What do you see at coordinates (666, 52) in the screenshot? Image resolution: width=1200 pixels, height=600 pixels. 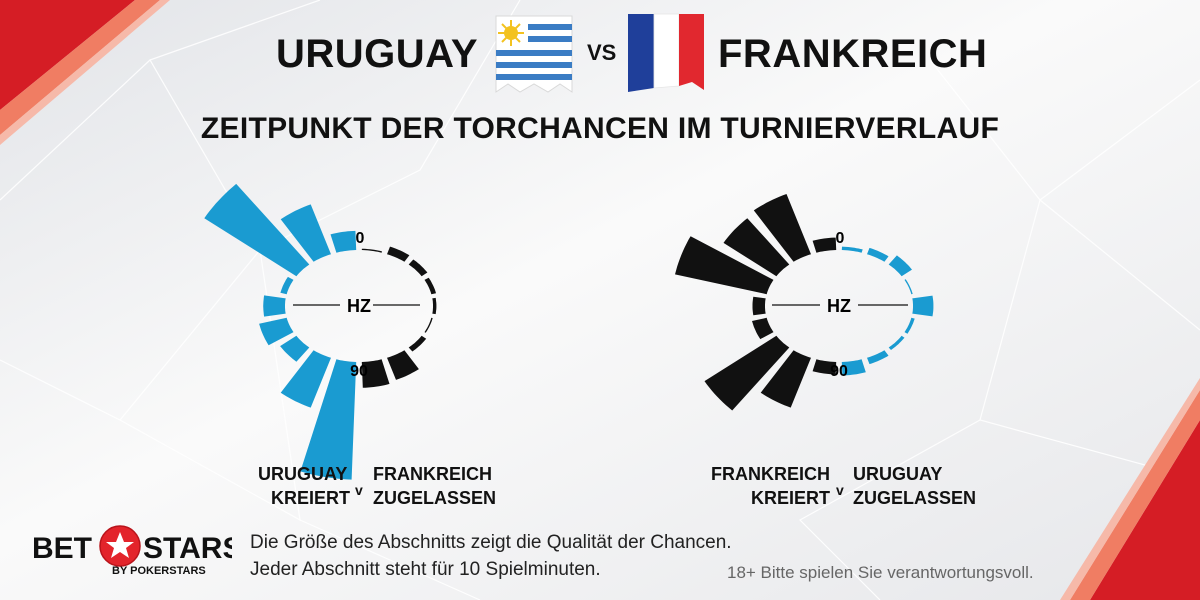 I see `france-flag-icon` at bounding box center [666, 52].